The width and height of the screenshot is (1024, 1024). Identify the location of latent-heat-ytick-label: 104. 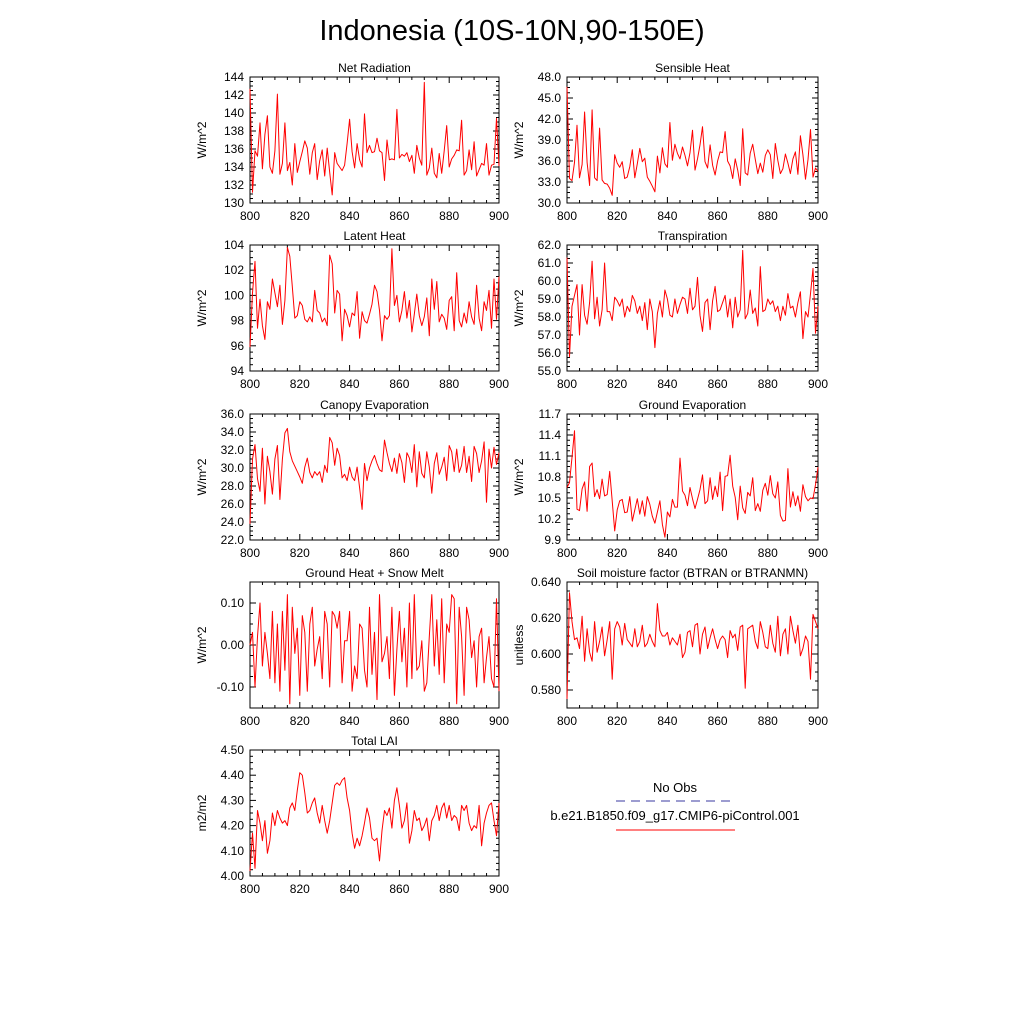
(234, 245).